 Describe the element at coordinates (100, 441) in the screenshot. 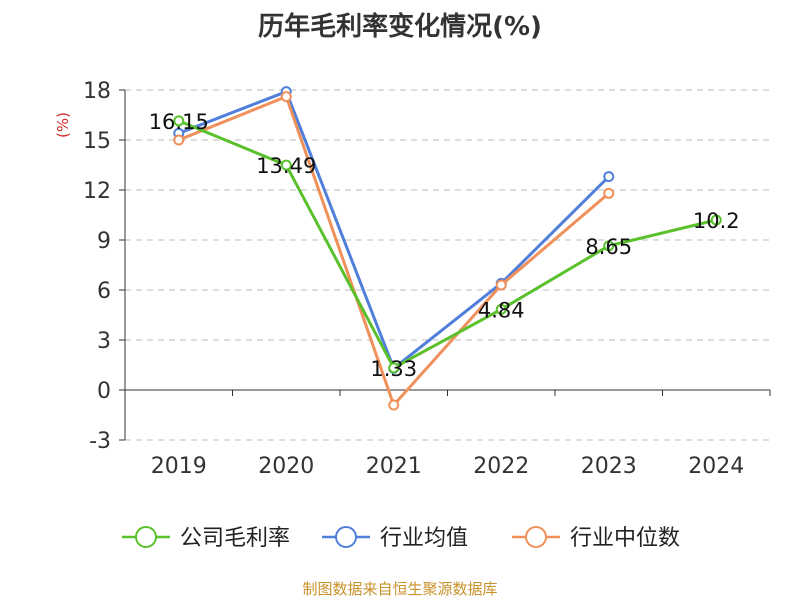

I see `y-tick-label: -3` at that location.